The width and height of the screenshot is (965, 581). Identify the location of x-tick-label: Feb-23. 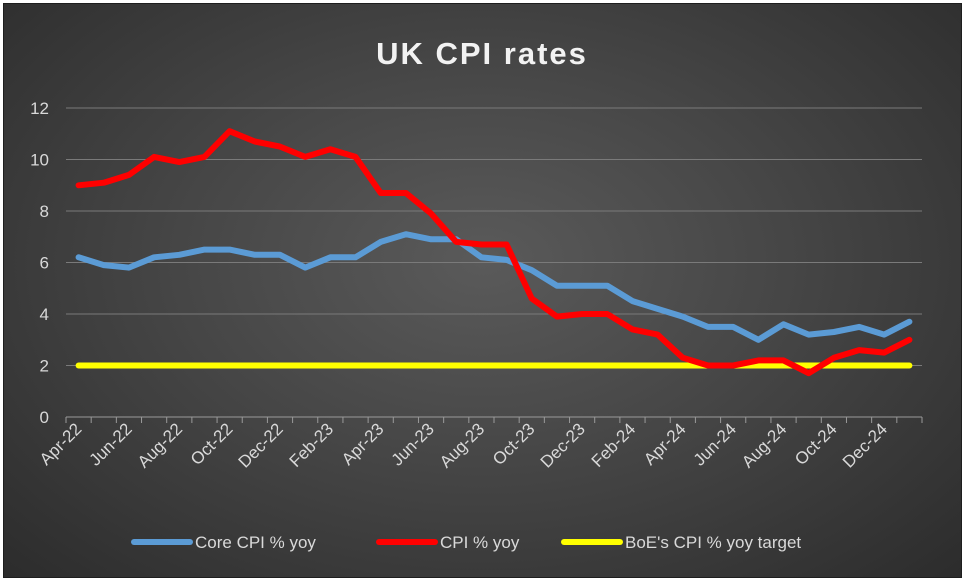
(312, 445).